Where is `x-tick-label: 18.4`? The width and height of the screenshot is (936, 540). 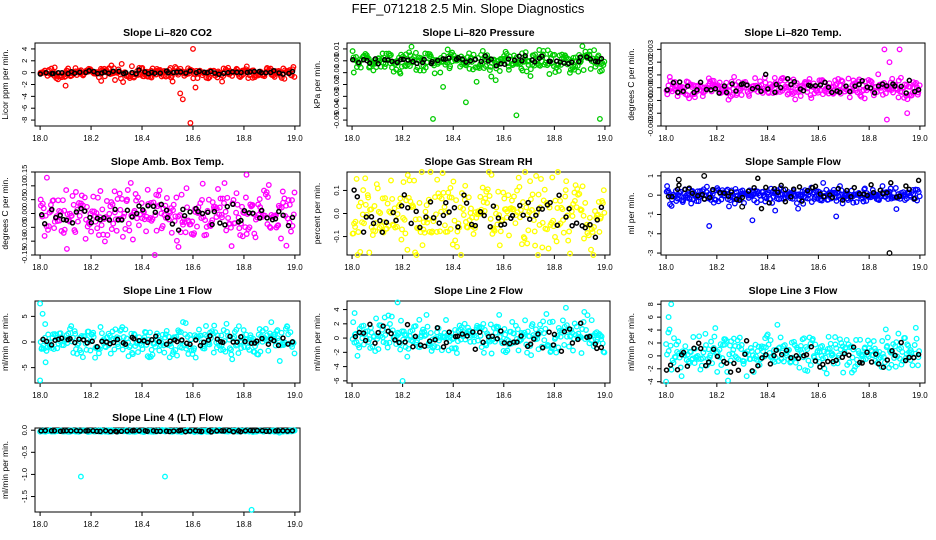
x-tick-label: 18.4 is located at coordinates (768, 395).